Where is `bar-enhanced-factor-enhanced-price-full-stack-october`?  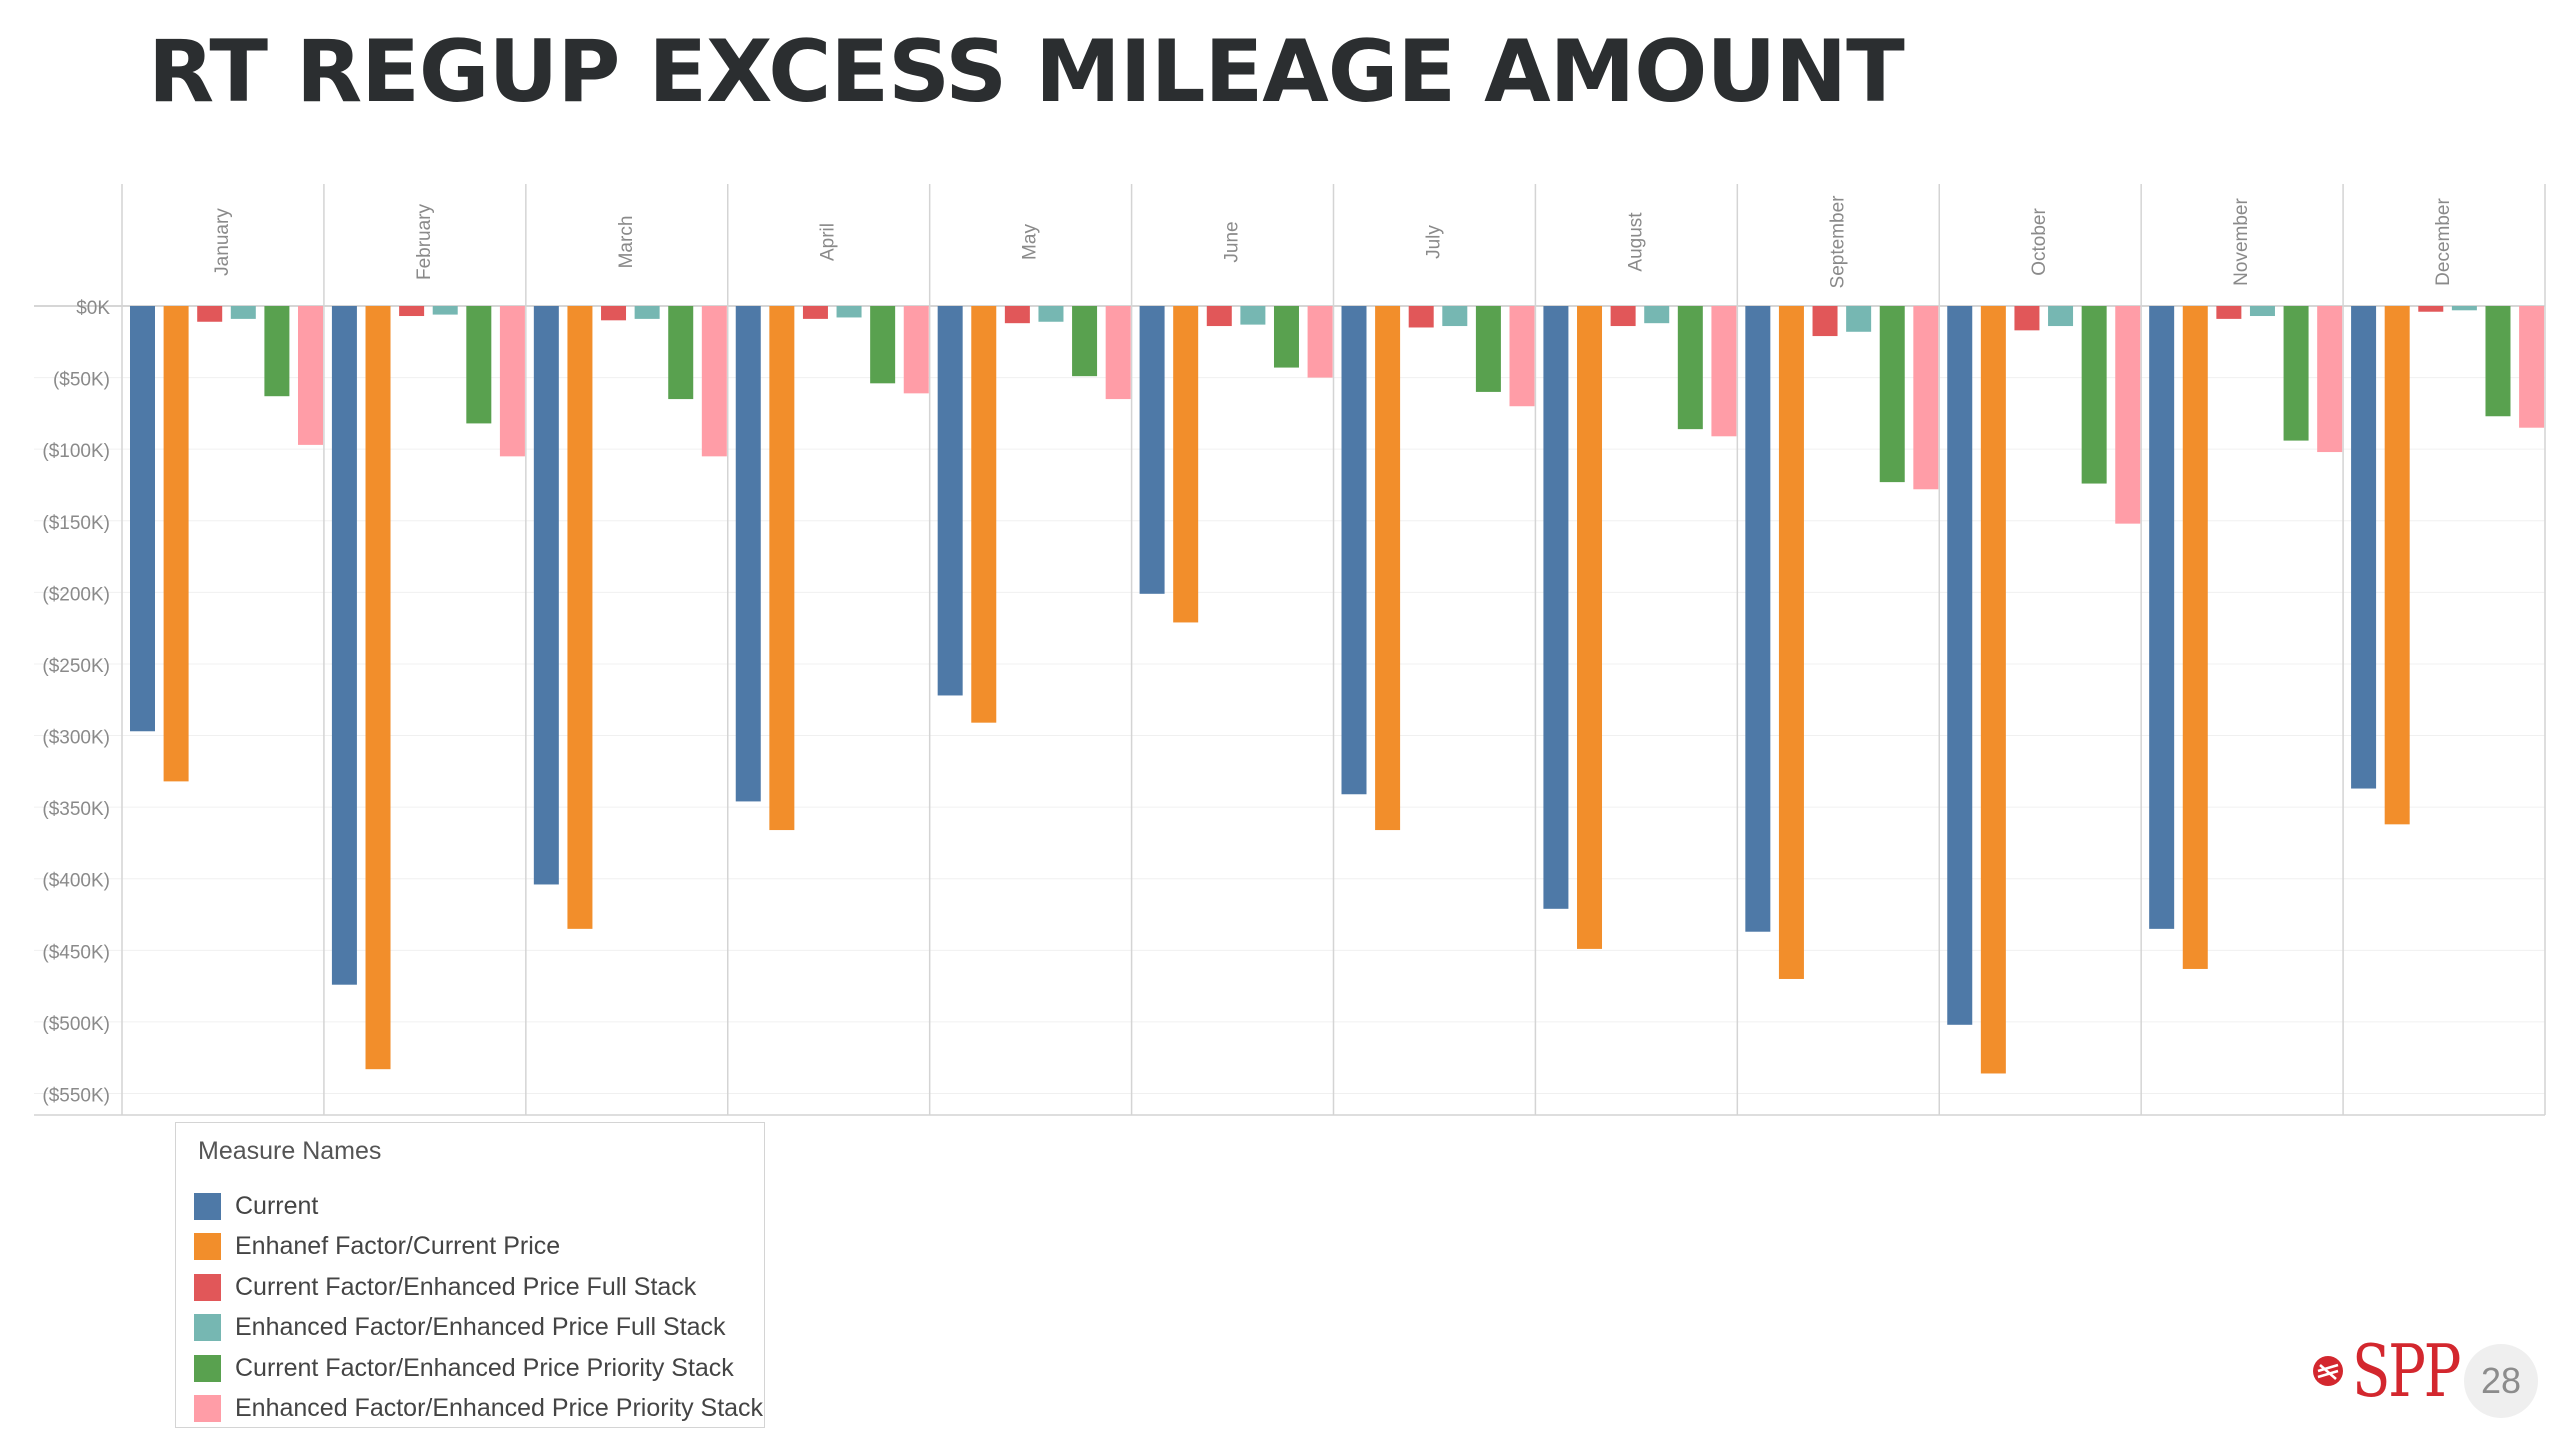
bar-enhanced-factor-enhanced-price-full-stack-october is located at coordinates (2061, 316).